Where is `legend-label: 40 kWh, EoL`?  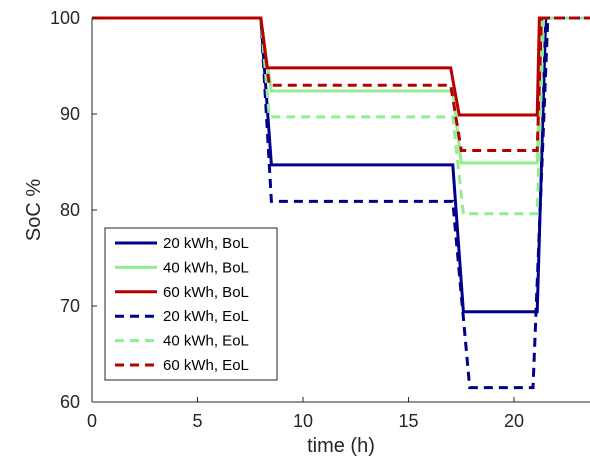
legend-label: 40 kWh, EoL is located at coordinates (206, 341).